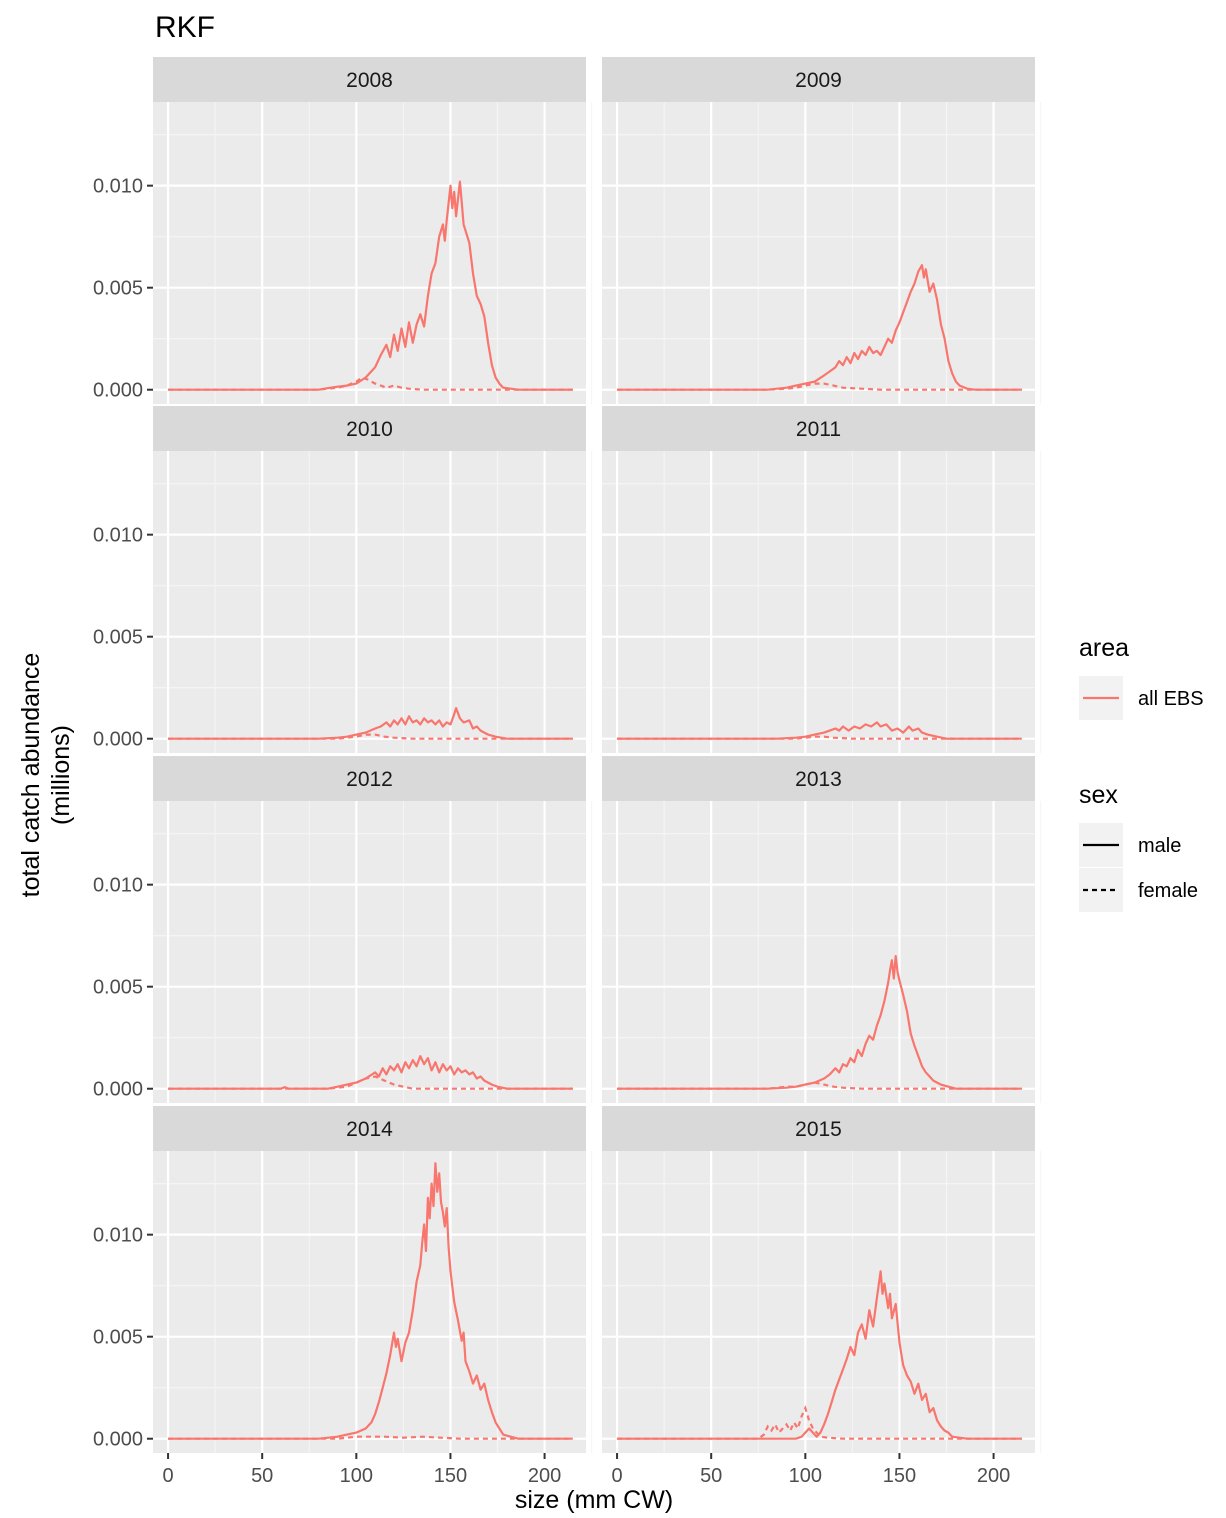 The height and width of the screenshot is (1518, 1226). What do you see at coordinates (594, 1500) in the screenshot?
I see `x-axis-title: size (mm CW)` at bounding box center [594, 1500].